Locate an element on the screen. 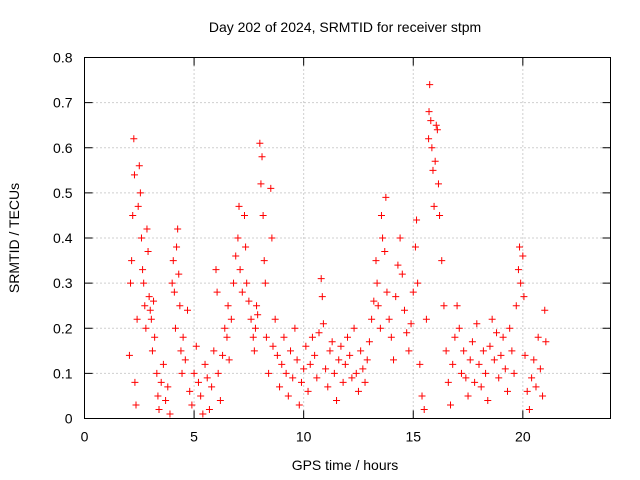 Image resolution: width=640 pixels, height=480 pixels. x-tick-label: 15 is located at coordinates (413, 437).